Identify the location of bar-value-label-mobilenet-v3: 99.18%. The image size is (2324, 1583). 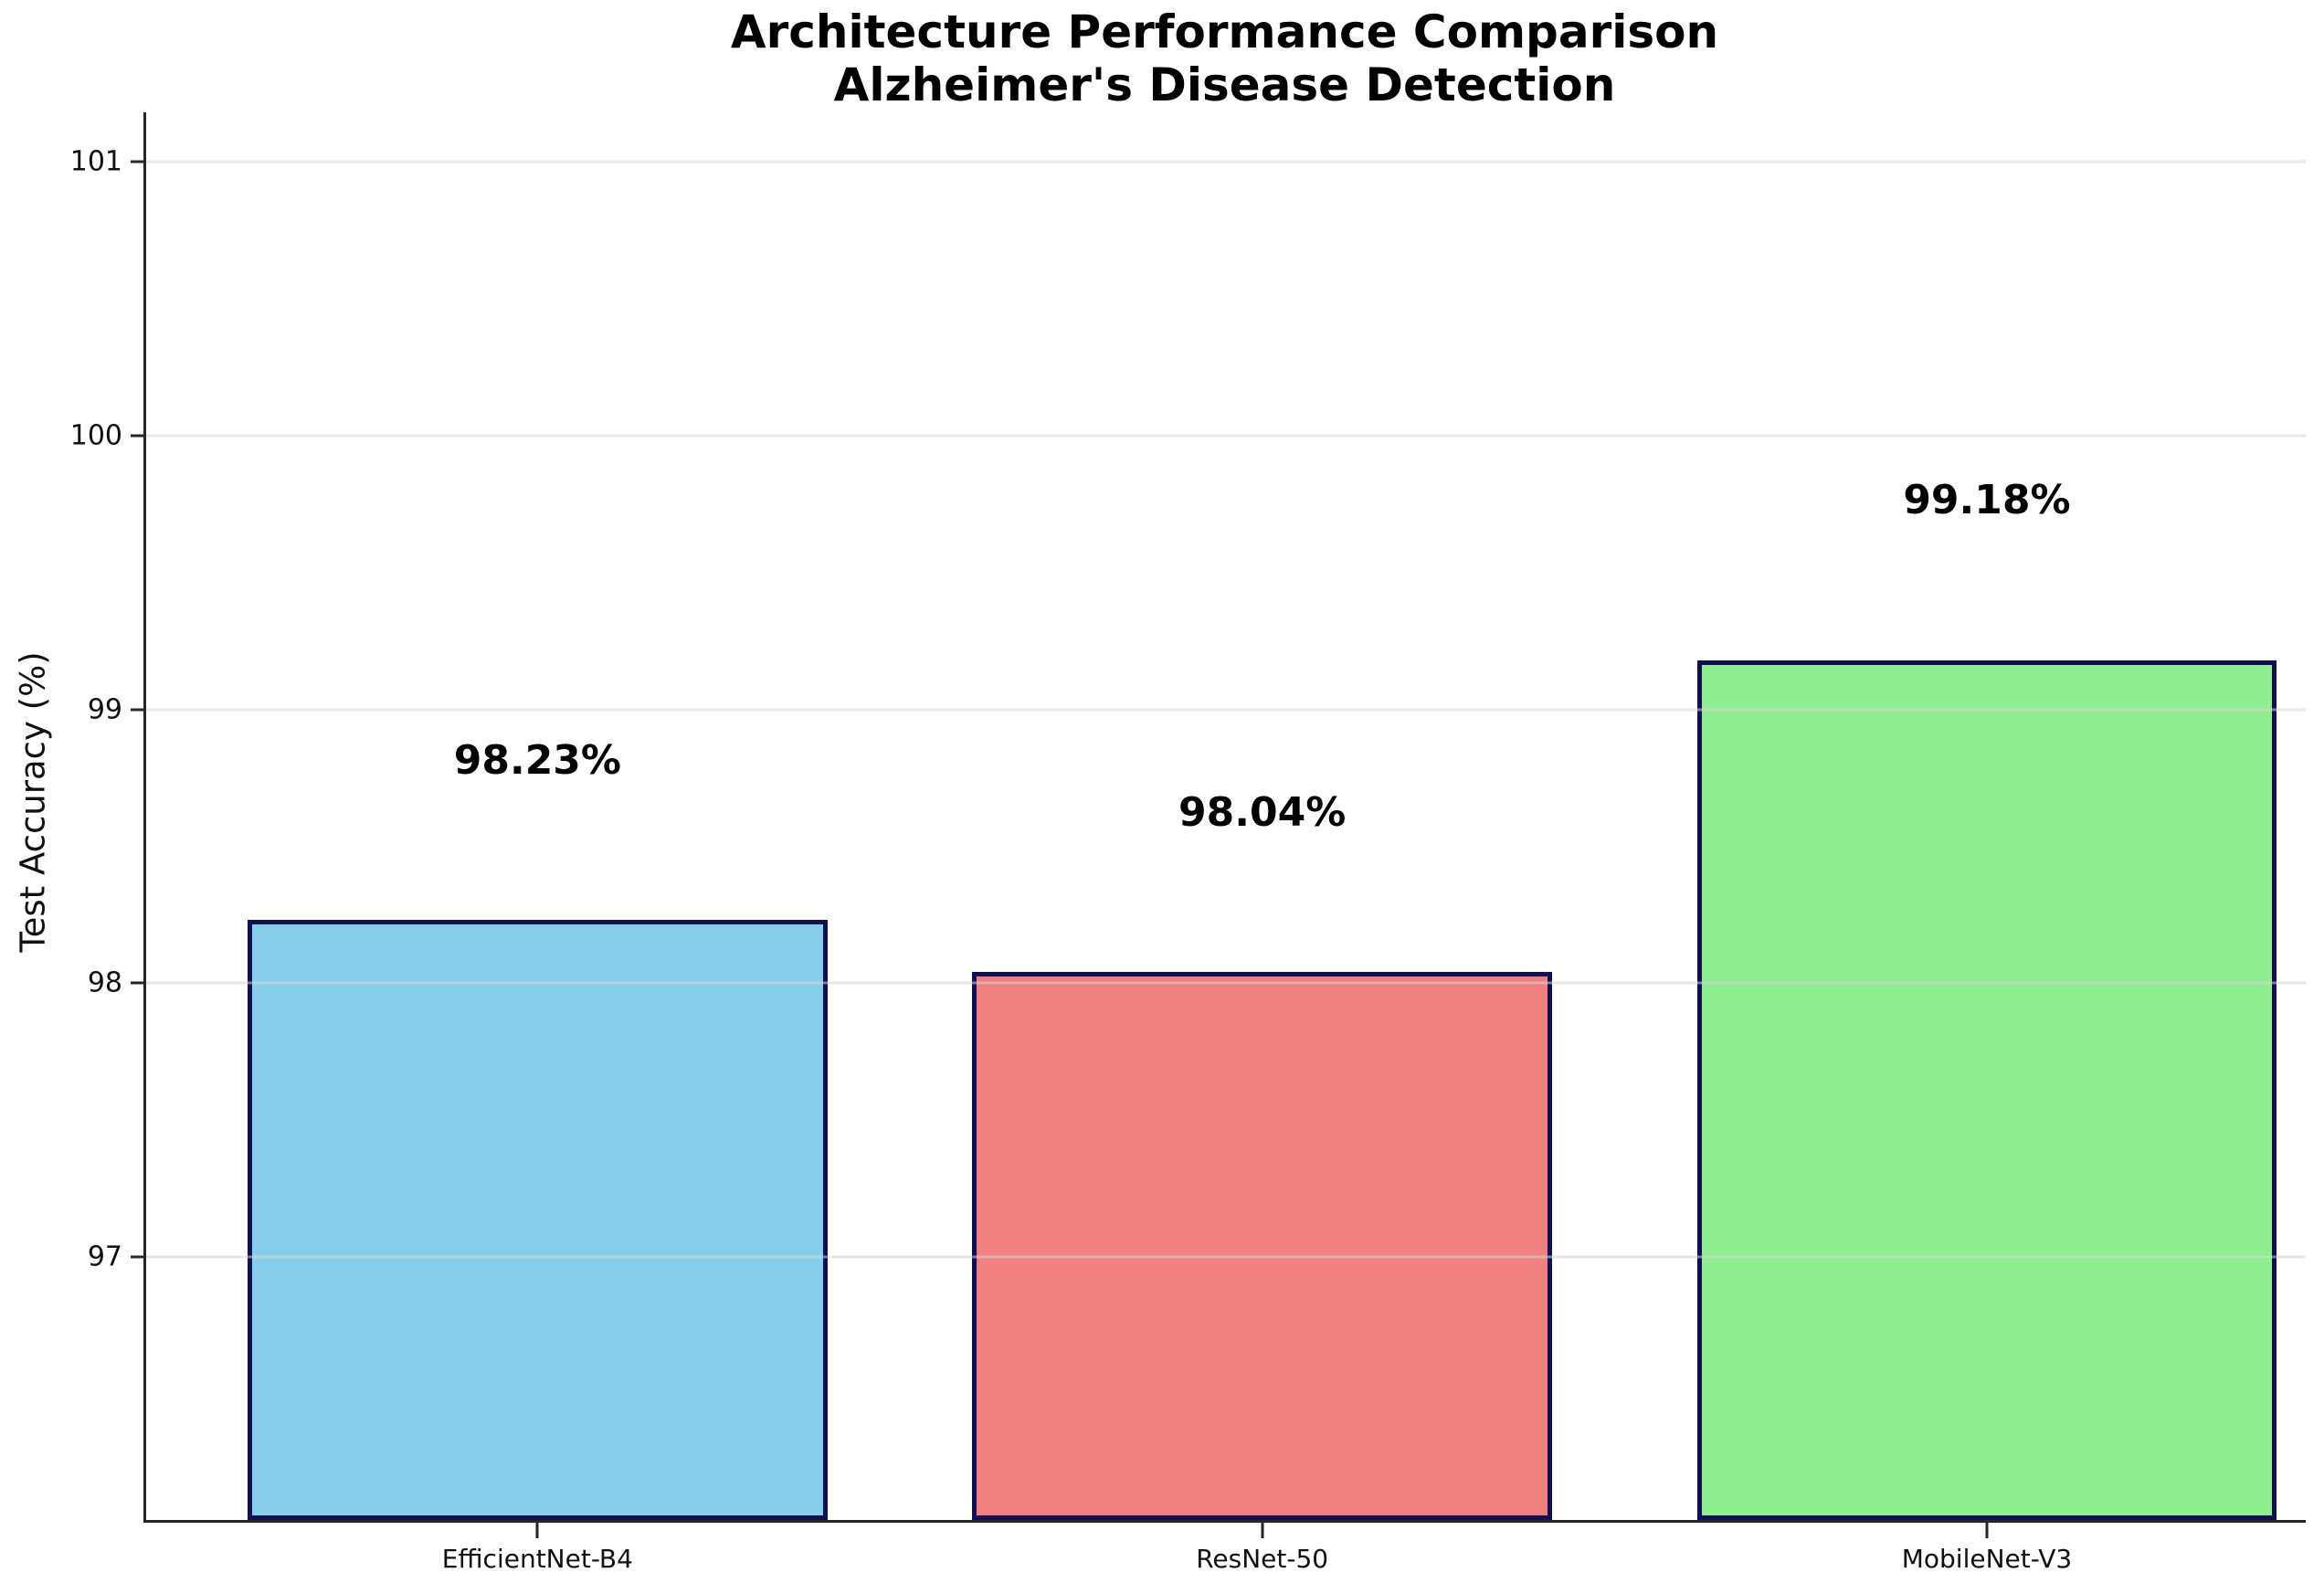
(1987, 499).